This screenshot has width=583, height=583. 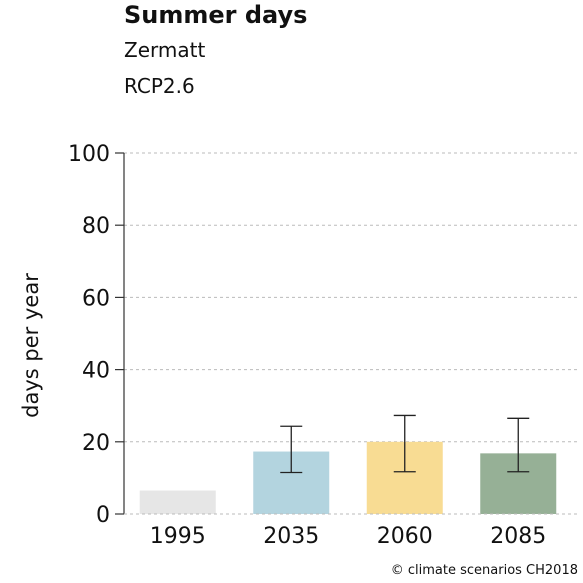 I want to click on y-axis-label: days per year, so click(x=31, y=345).